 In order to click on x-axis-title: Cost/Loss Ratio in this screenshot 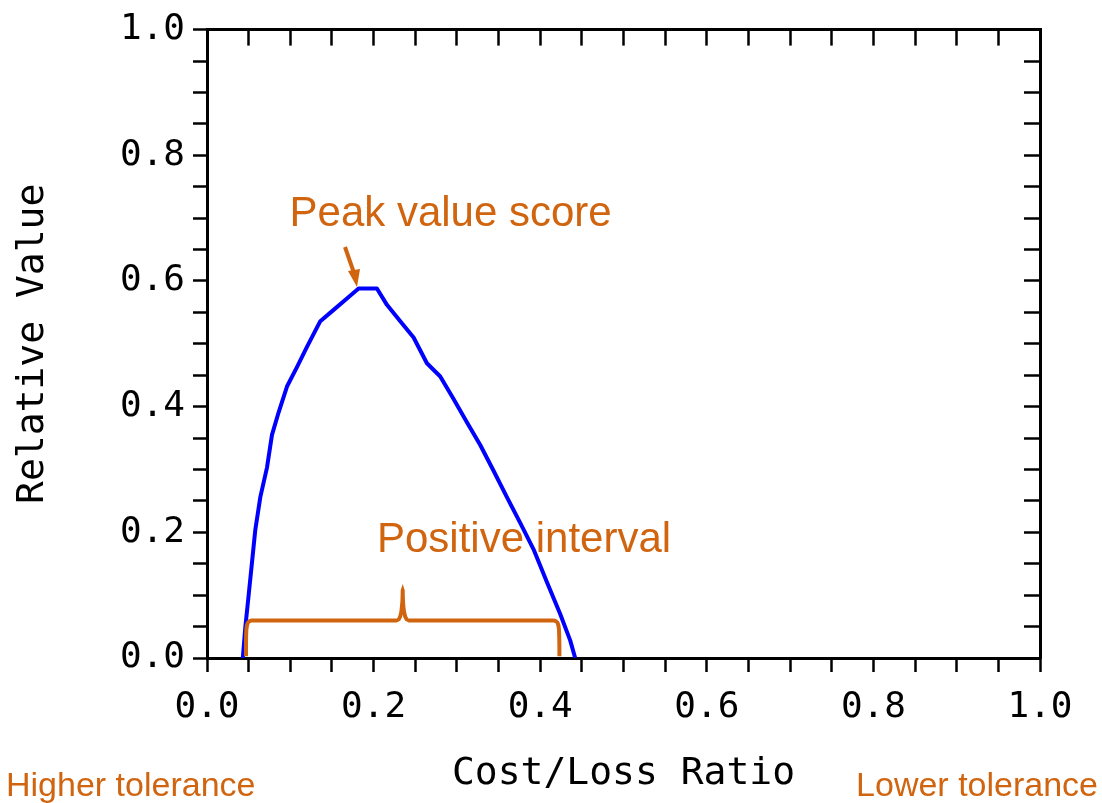, I will do `click(623, 771)`.